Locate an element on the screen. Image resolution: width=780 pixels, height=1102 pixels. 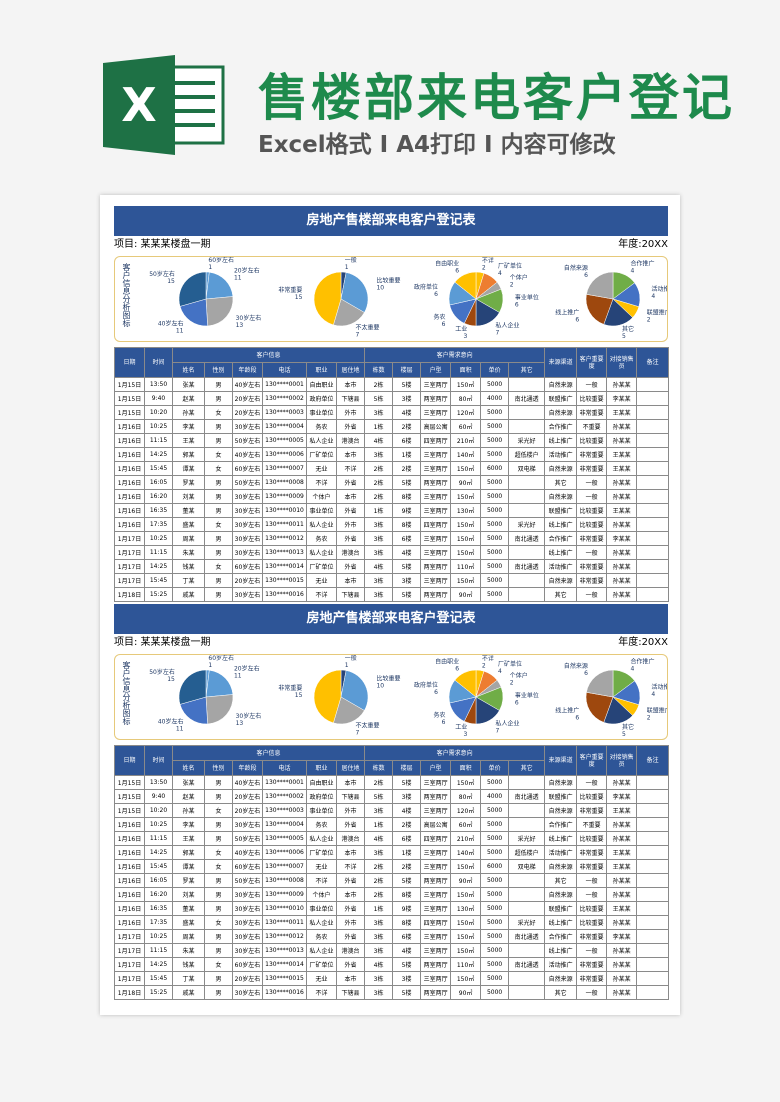
cell: 1月15日 is located at coordinates (129, 412).